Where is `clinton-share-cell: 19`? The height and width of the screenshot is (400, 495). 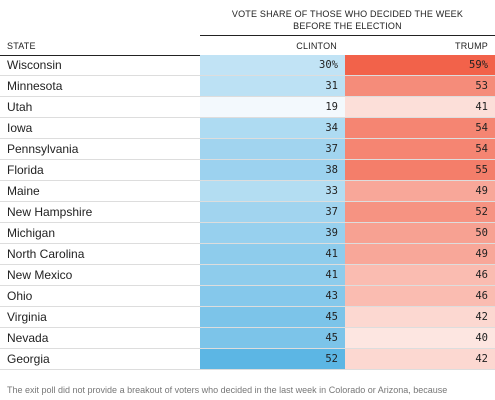 clinton-share-cell: 19 is located at coordinates (272, 107).